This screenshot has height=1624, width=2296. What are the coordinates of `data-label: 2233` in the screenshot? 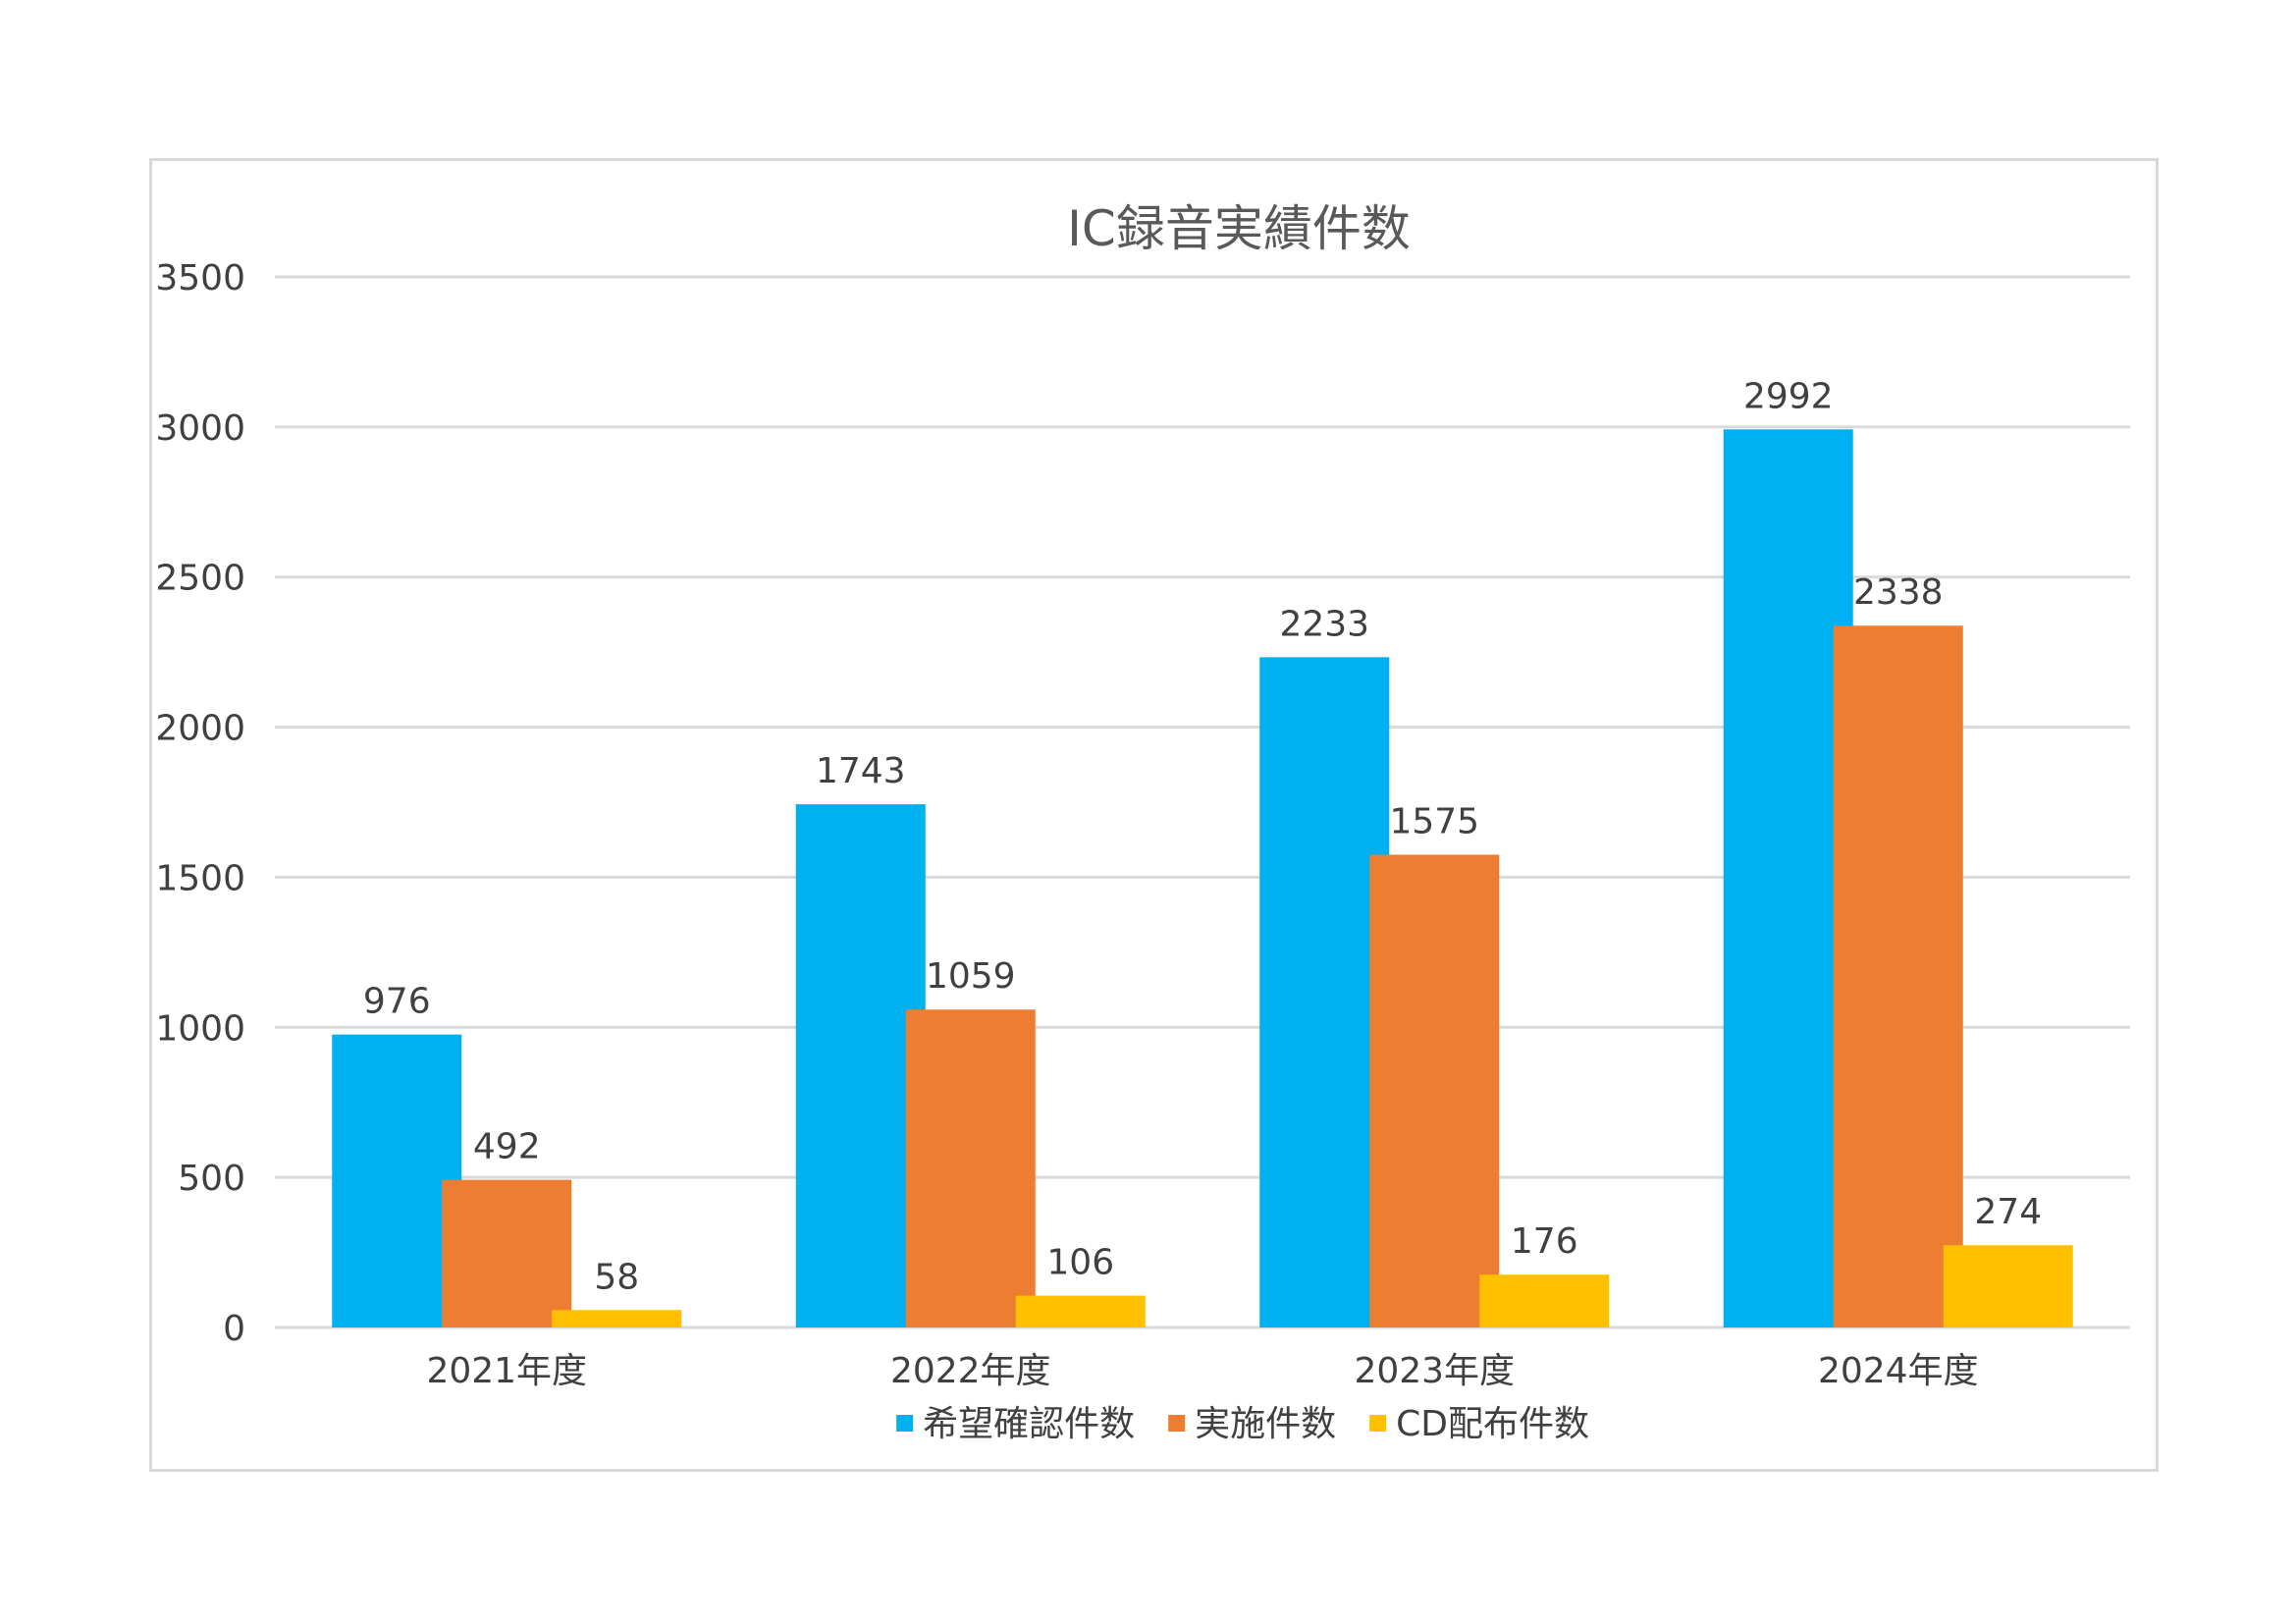 It's located at (1324, 624).